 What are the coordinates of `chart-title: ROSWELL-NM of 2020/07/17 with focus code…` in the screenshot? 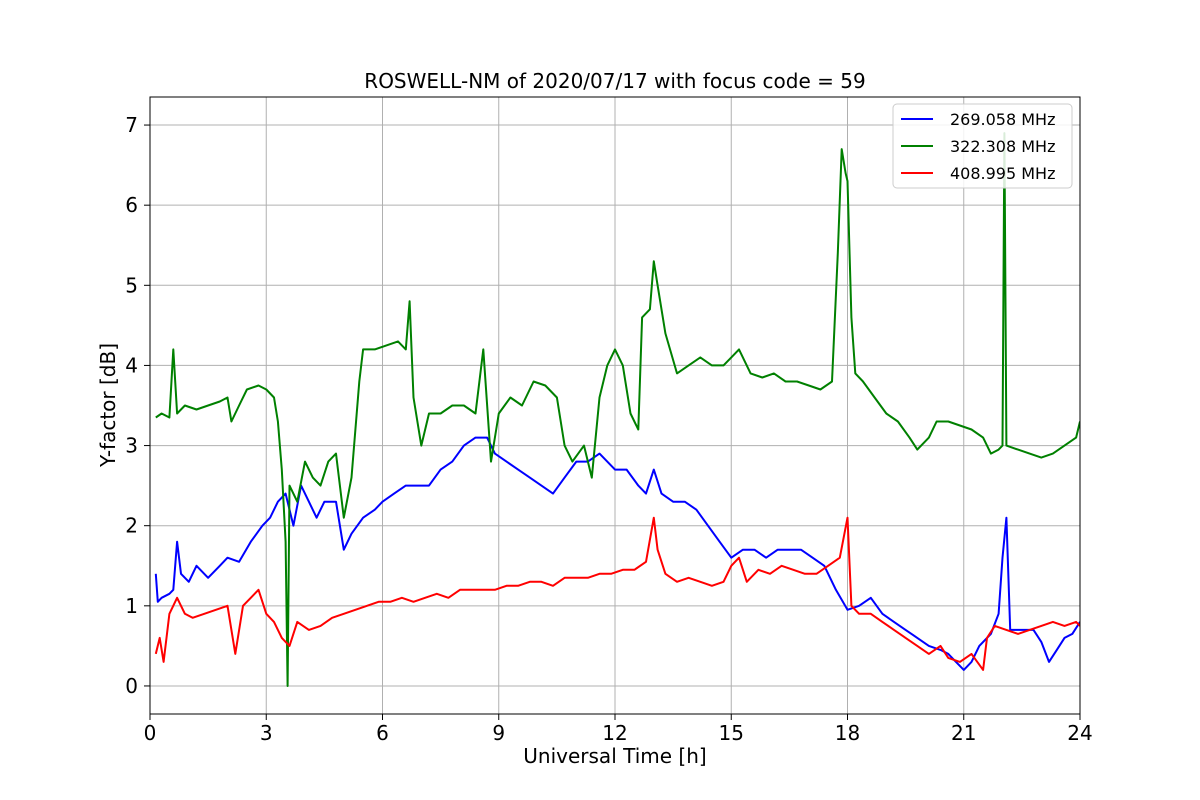 It's located at (614, 81).